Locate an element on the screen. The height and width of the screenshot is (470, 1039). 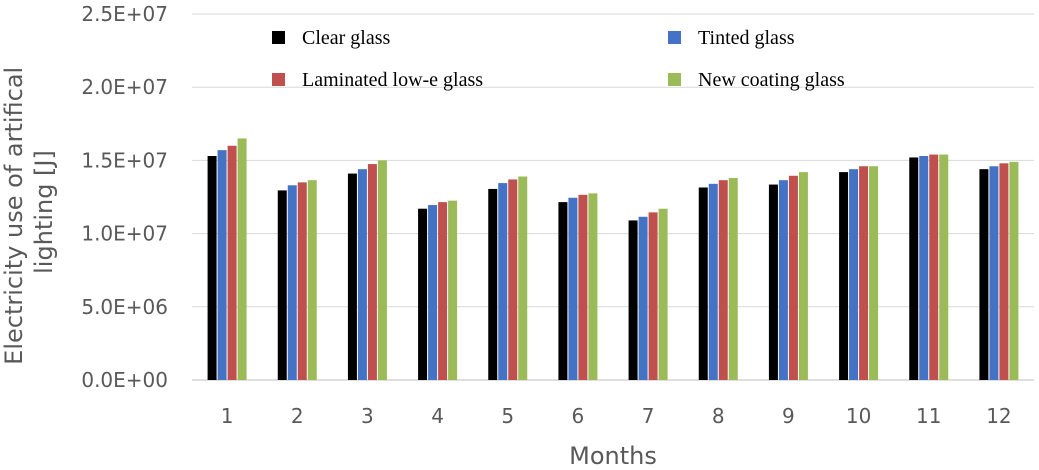
legend-label: Clear glass is located at coordinates (346, 38).